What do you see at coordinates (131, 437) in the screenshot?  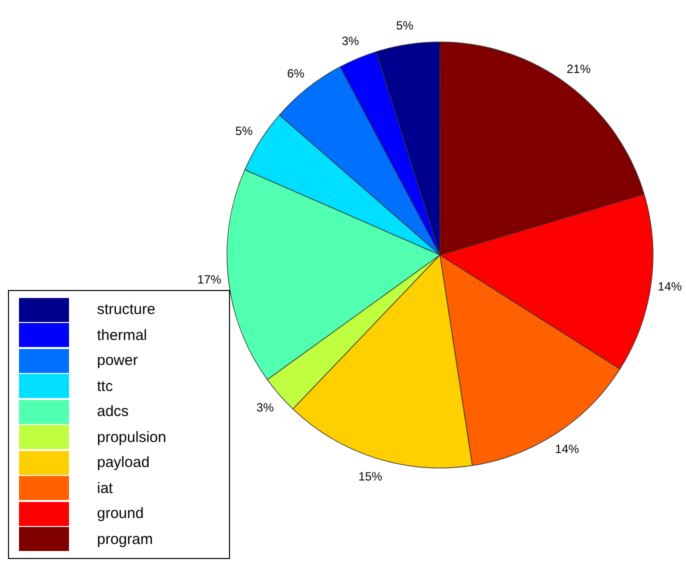 I see `legend-label: propulsion` at bounding box center [131, 437].